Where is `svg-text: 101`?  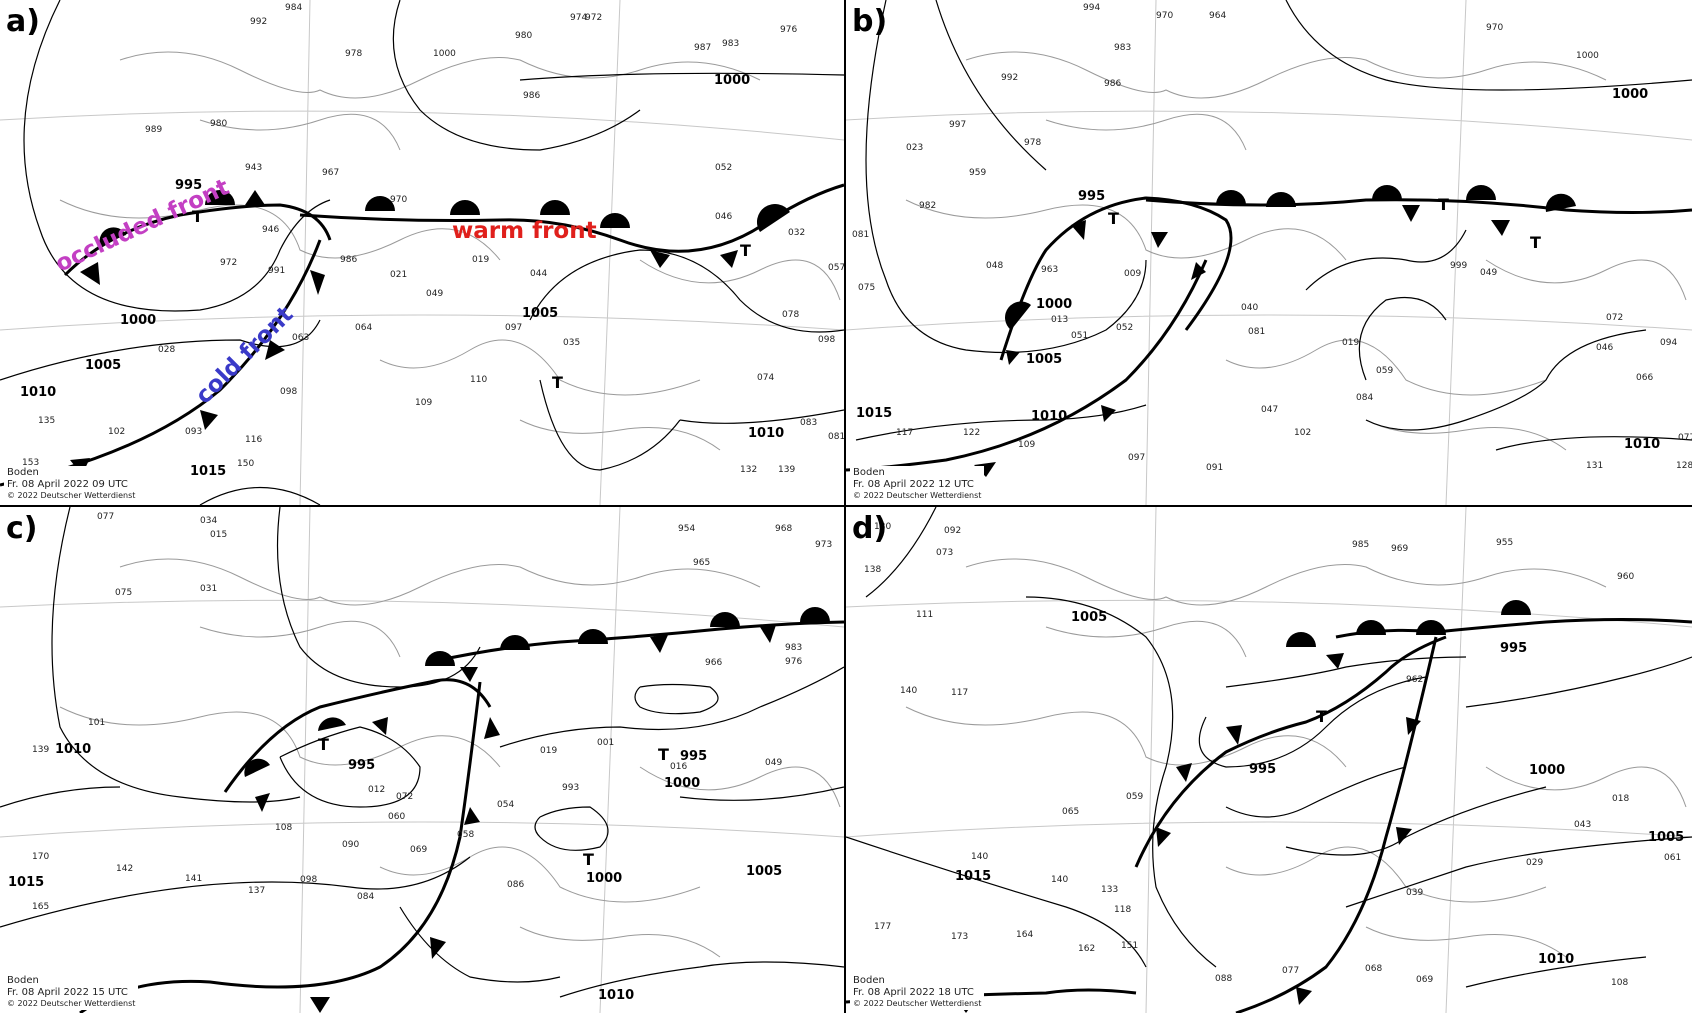
svg-text: 101 is located at coordinates (96, 723).